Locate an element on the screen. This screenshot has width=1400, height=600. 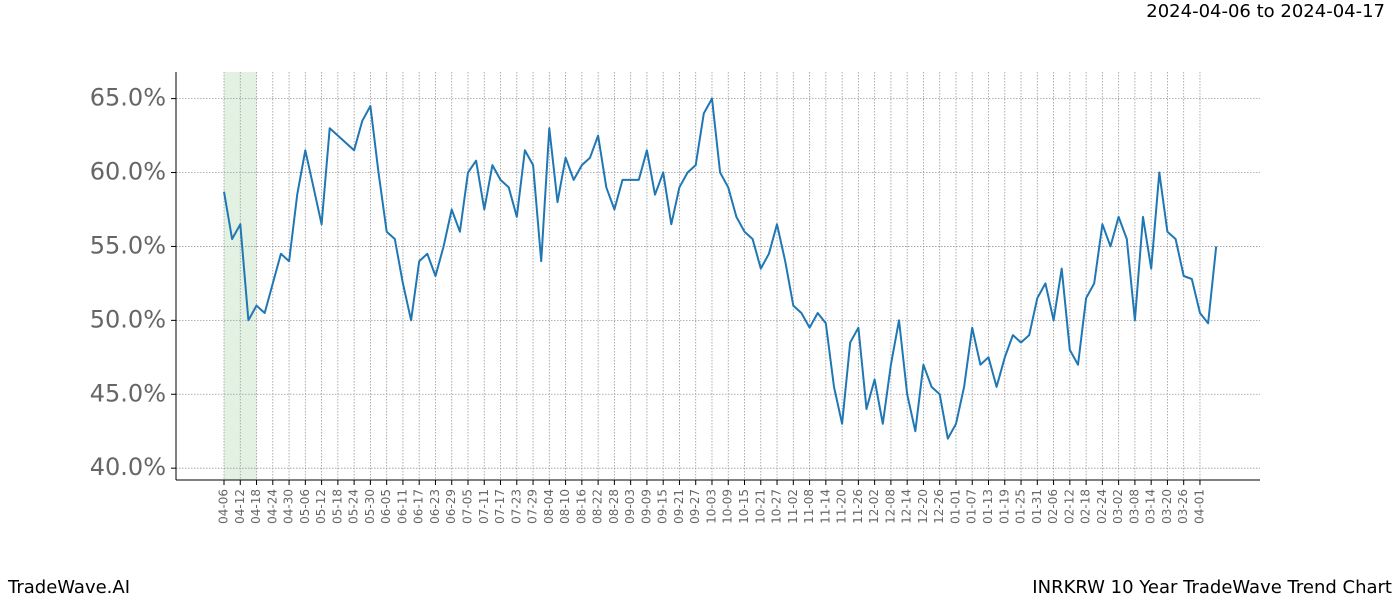
x-tick-label: 10-03 is located at coordinates (711, 506).